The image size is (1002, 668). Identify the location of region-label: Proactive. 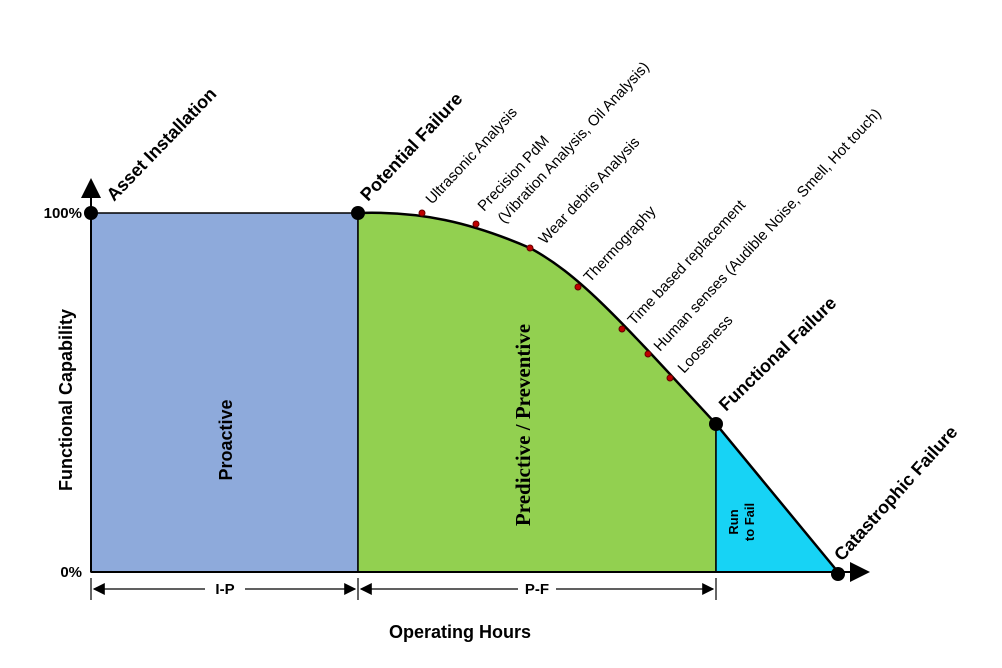
(226, 439).